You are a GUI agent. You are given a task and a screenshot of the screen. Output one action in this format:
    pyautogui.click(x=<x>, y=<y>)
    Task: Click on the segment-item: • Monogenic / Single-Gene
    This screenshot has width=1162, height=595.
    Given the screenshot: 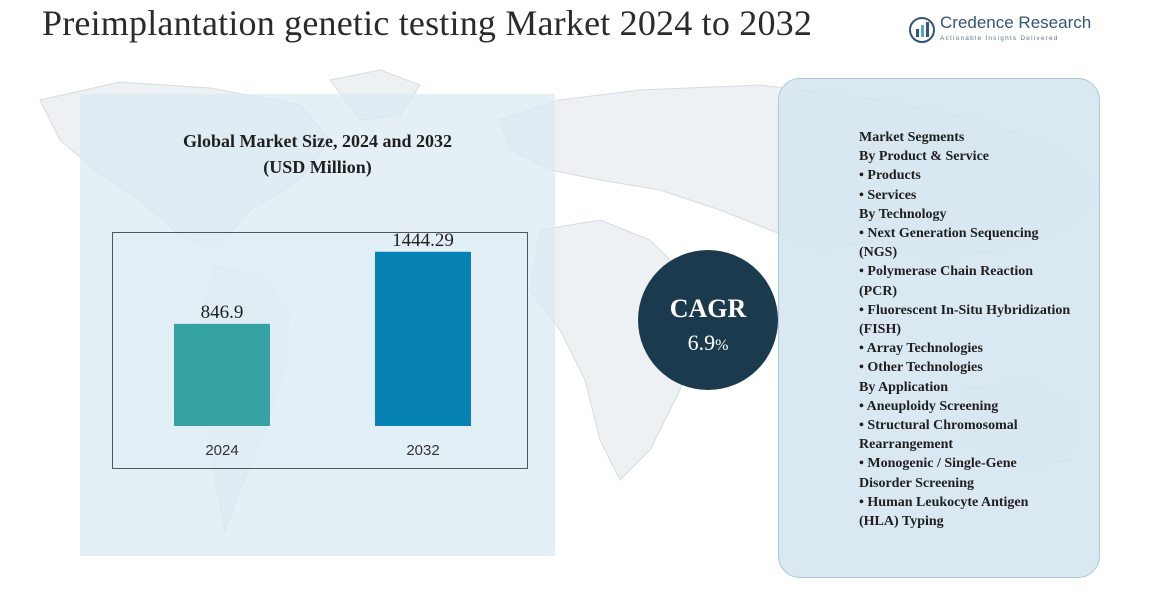 What is the action you would take?
    pyautogui.click(x=938, y=464)
    